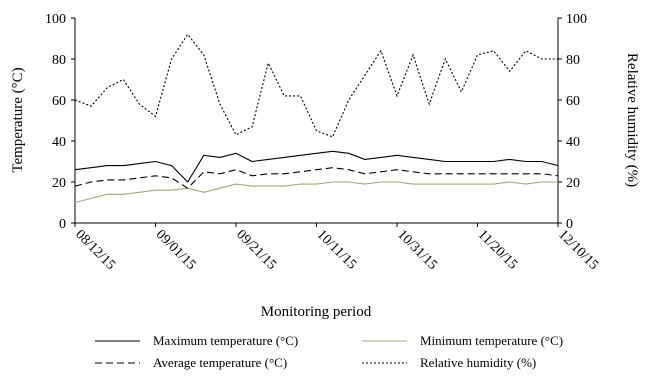 This screenshot has height=382, width=645. What do you see at coordinates (578, 250) in the screenshot?
I see `x-tick-label: 12/10/15` at bounding box center [578, 250].